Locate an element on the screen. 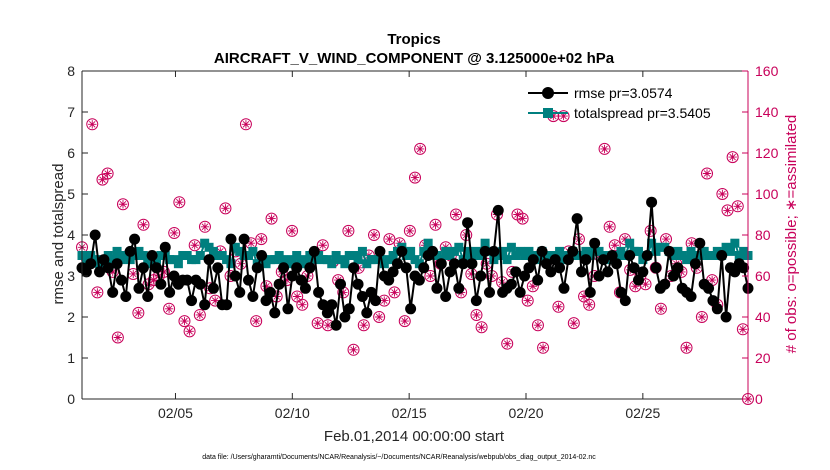 The image size is (830, 470). y-tick-label: 2 is located at coordinates (71, 317).